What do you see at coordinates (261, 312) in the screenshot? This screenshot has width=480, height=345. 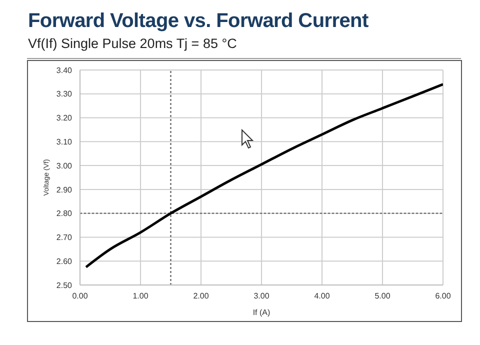 I see `x-axis-title: If (A)` at bounding box center [261, 312].